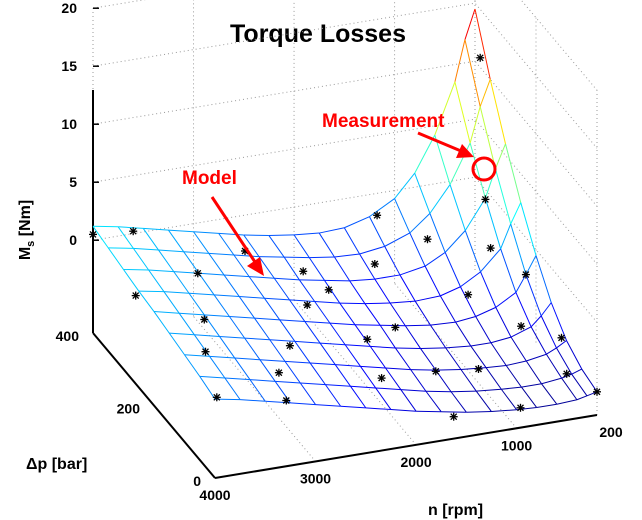 This screenshot has height=520, width=642. I want to click on model-annotation: Model, so click(223, 222).